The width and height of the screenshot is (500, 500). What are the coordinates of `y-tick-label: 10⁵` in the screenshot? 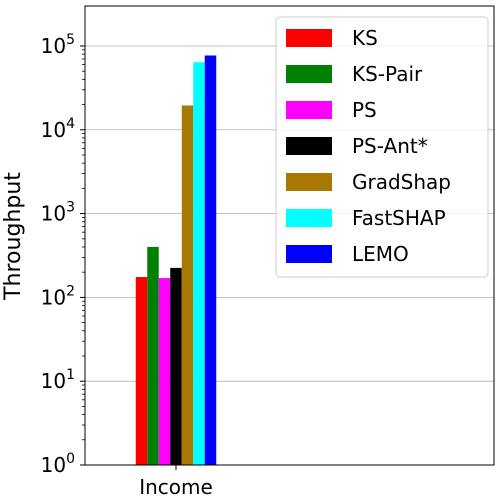 It's located at (58, 45).